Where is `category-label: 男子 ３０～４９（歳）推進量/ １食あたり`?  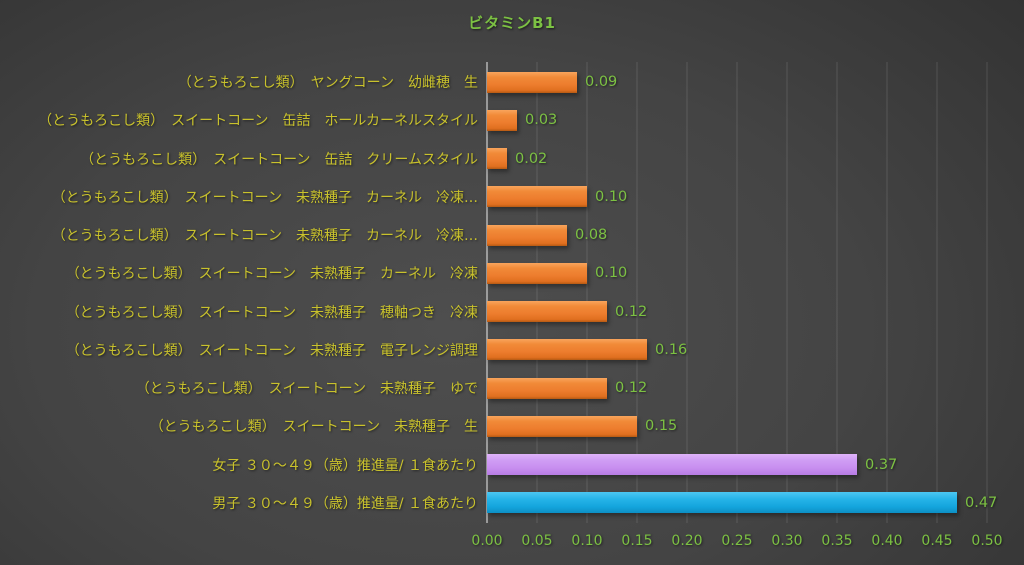 category-label: 男子 ３０～４９（歳）推進量/ １食あたり is located at coordinates (345, 503).